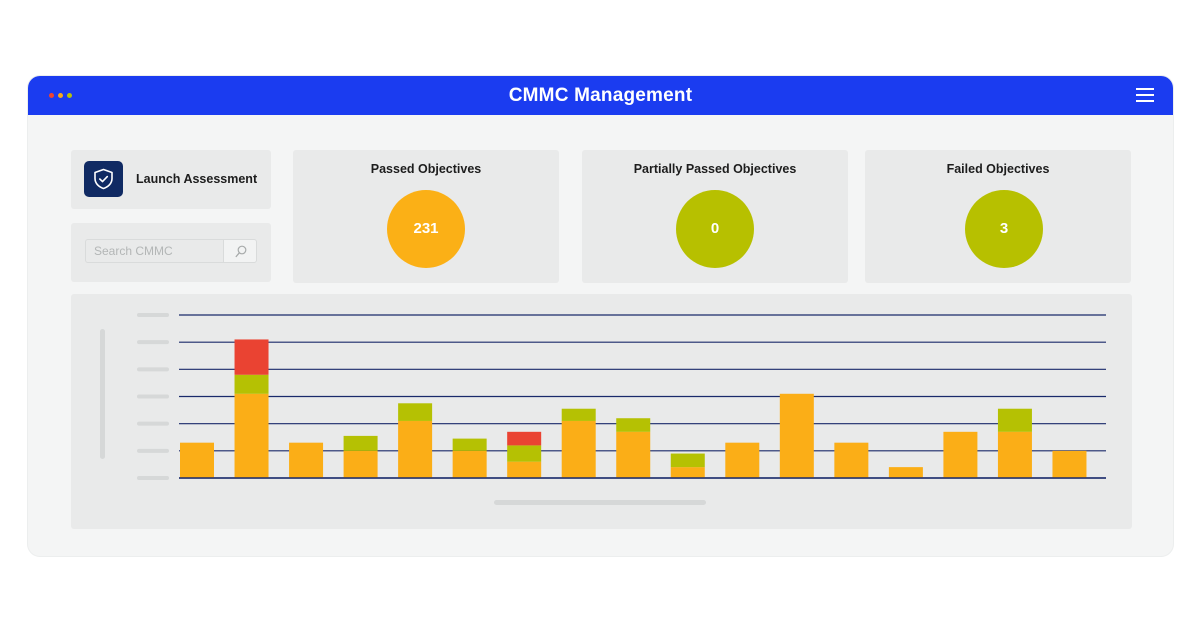 The image size is (1200, 628). Describe the element at coordinates (600, 502) in the screenshot. I see `horizontal-scrollbar` at that location.